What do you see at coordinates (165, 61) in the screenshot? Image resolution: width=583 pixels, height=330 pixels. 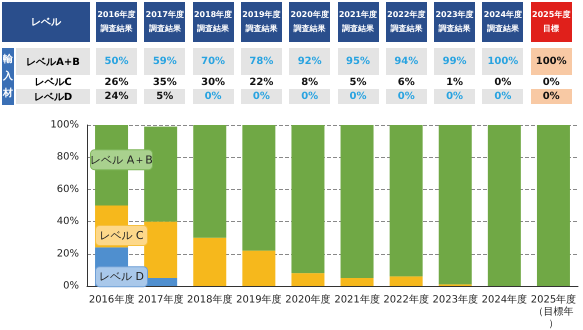 I see `data-label: 59%` at bounding box center [165, 61].